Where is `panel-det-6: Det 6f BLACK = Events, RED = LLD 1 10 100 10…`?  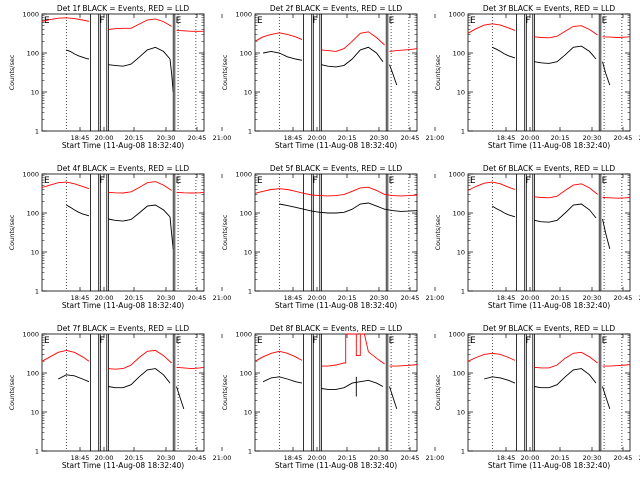 panel-det-6: Det 6f BLACK = Events, RED = LLD 1 10 100 10… is located at coordinates (537, 237).